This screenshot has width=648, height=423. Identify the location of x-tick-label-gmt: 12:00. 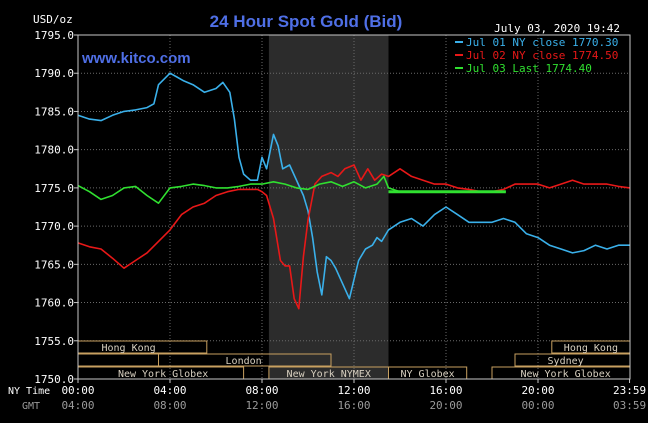
(261, 405).